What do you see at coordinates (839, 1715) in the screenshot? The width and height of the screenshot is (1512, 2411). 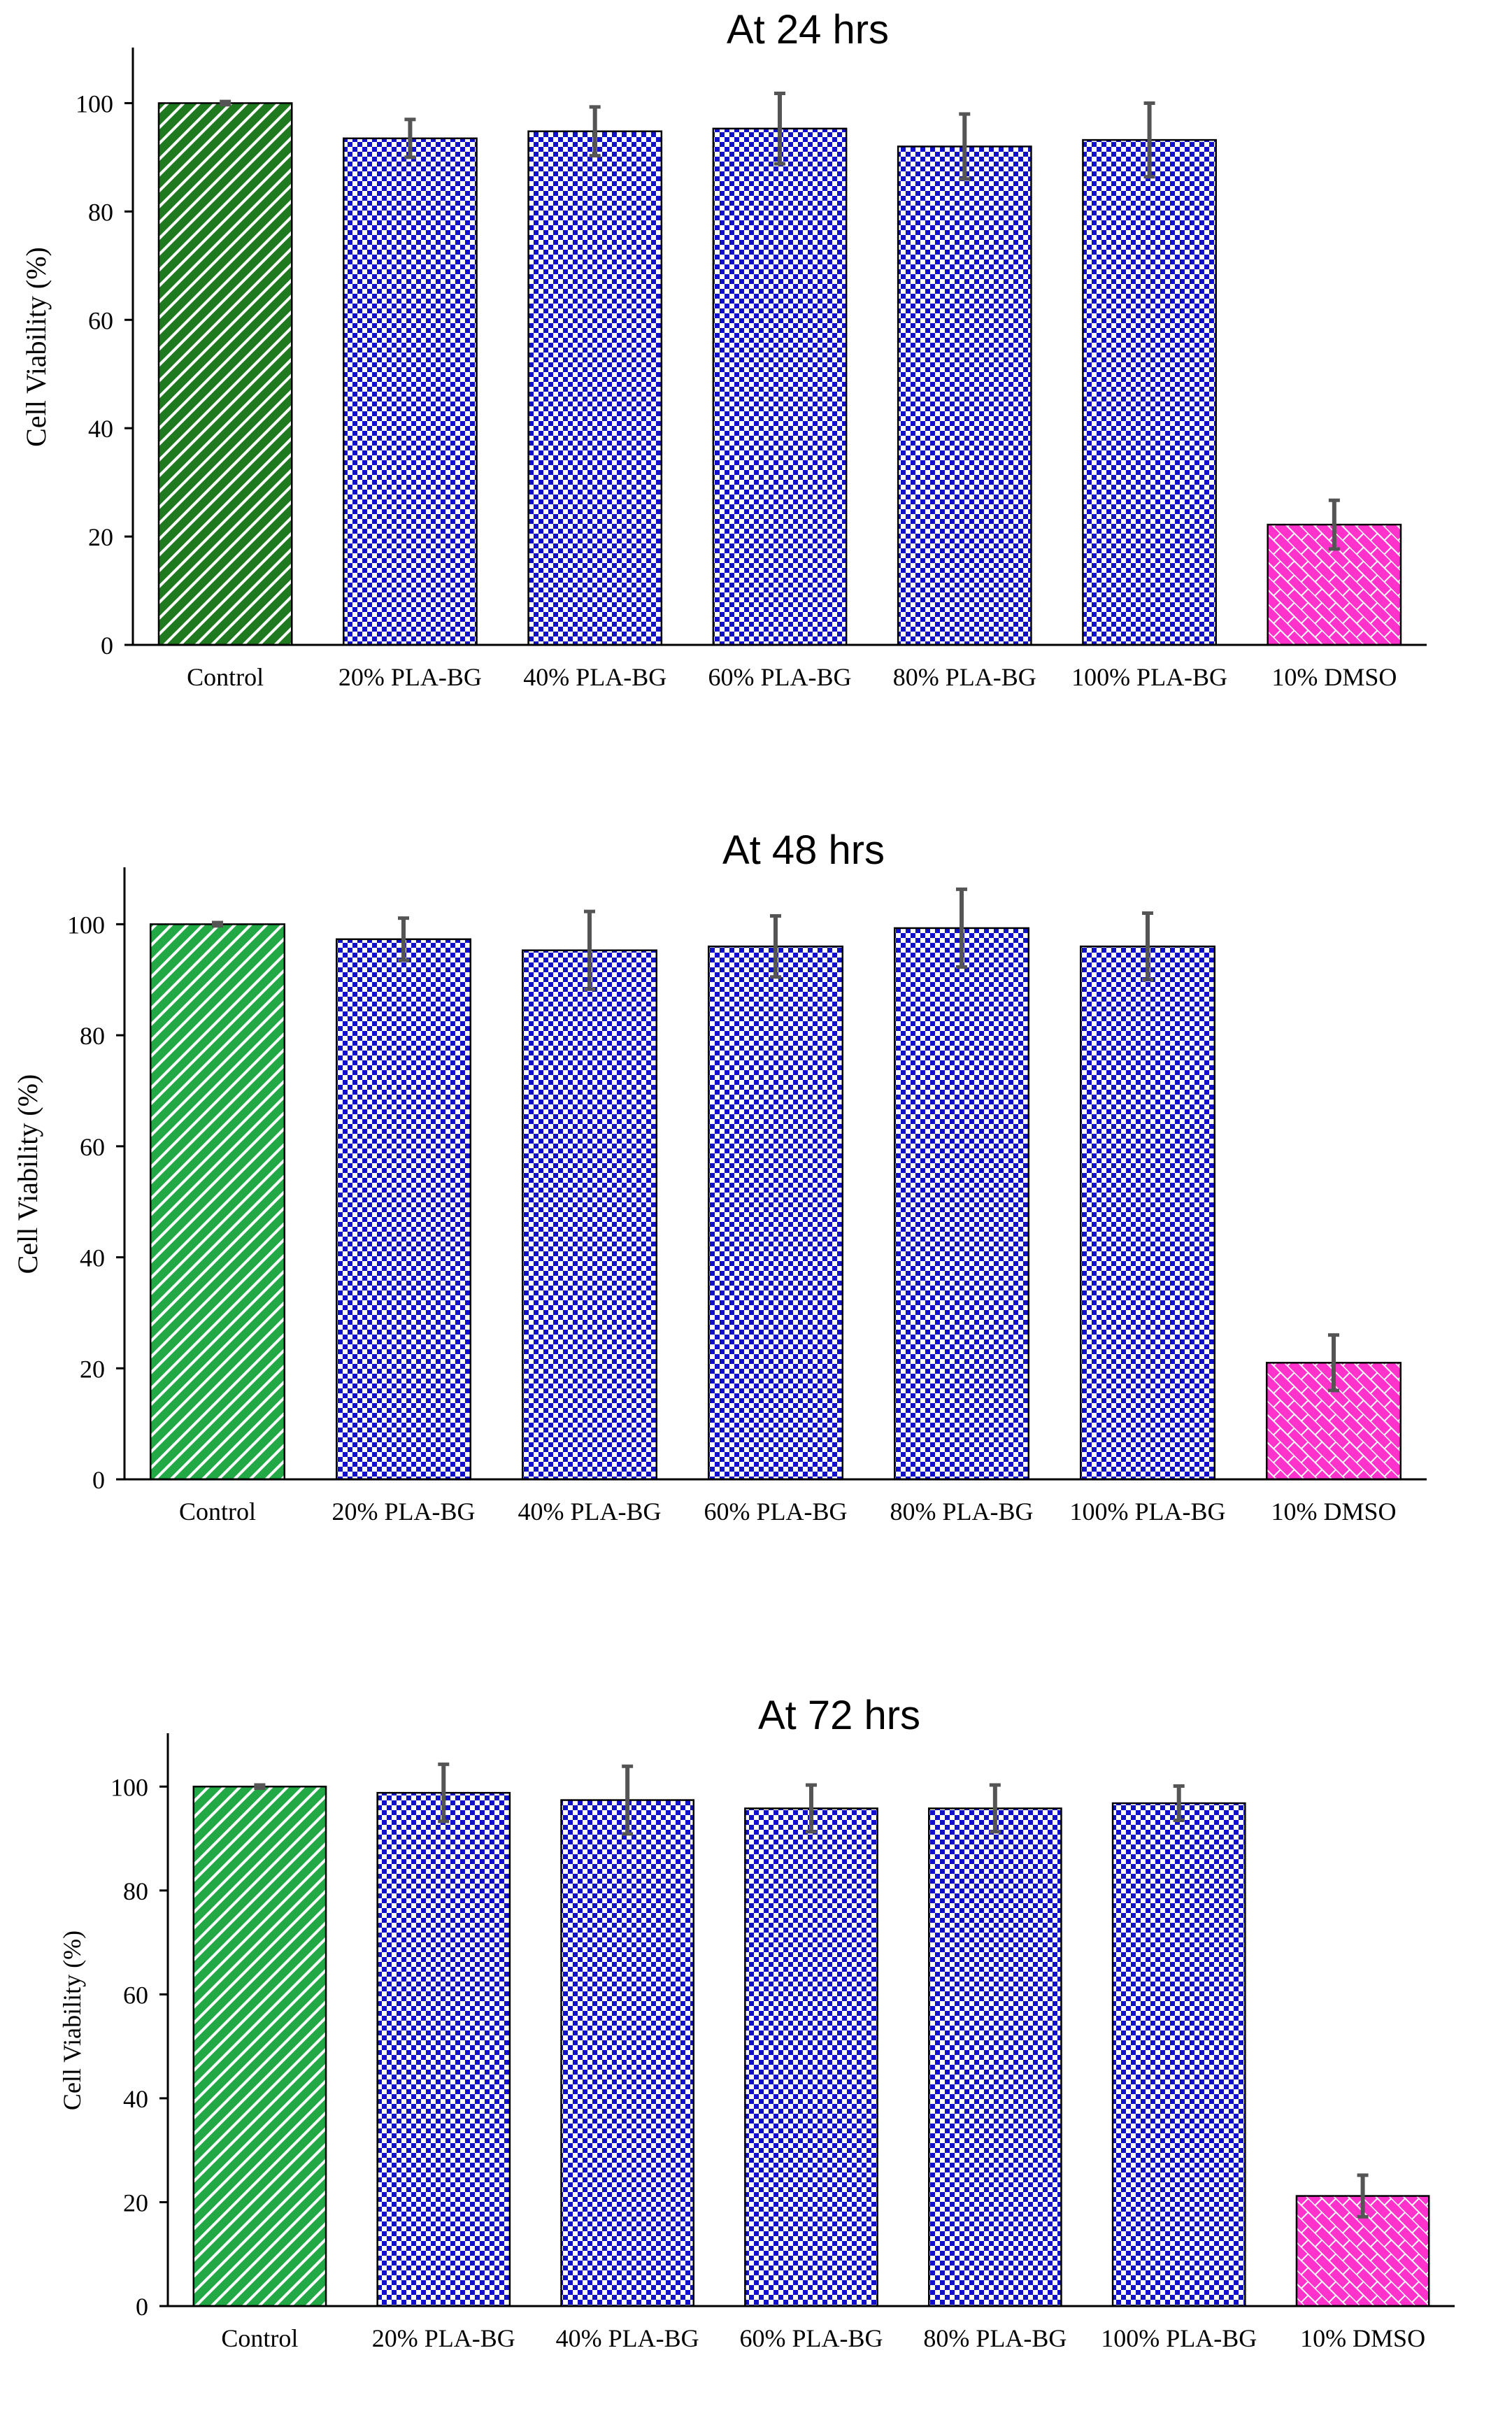 I see `chart-title: At 72 hrs` at bounding box center [839, 1715].